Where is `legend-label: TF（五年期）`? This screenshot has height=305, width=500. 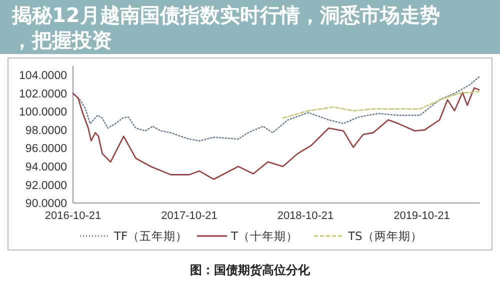 legend-label: TF（五年期） is located at coordinates (150, 236).